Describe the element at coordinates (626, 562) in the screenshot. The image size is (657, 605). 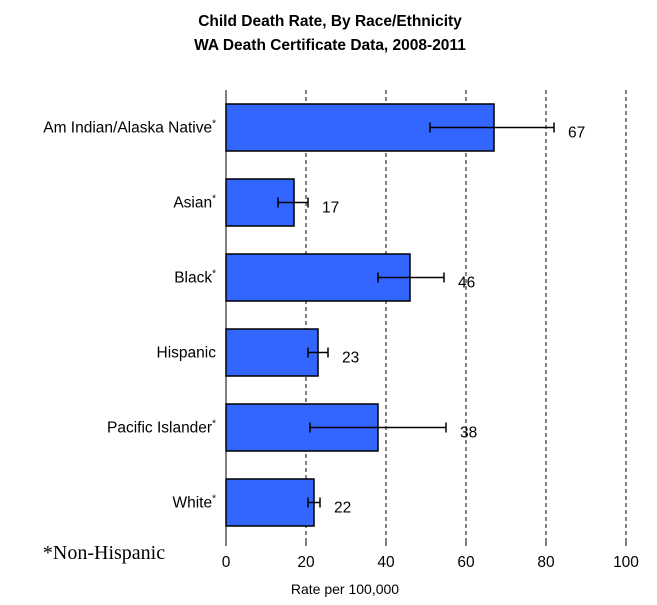
I see `x-tick-label-100: 100` at that location.